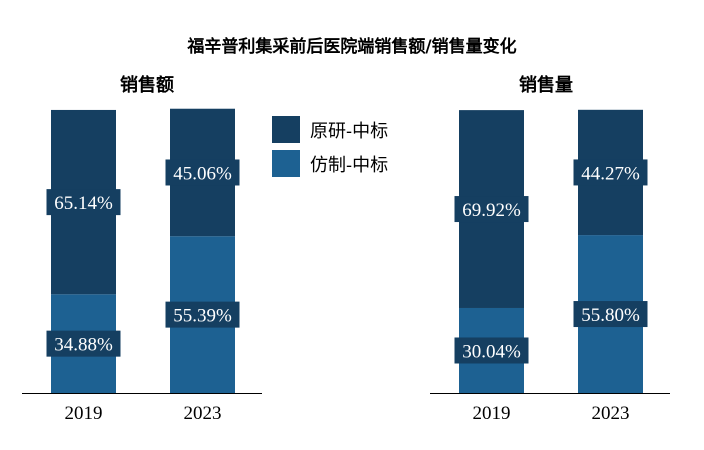 The width and height of the screenshot is (704, 450). Describe the element at coordinates (546, 85) in the screenshot. I see `panel-title: 销售量` at that location.